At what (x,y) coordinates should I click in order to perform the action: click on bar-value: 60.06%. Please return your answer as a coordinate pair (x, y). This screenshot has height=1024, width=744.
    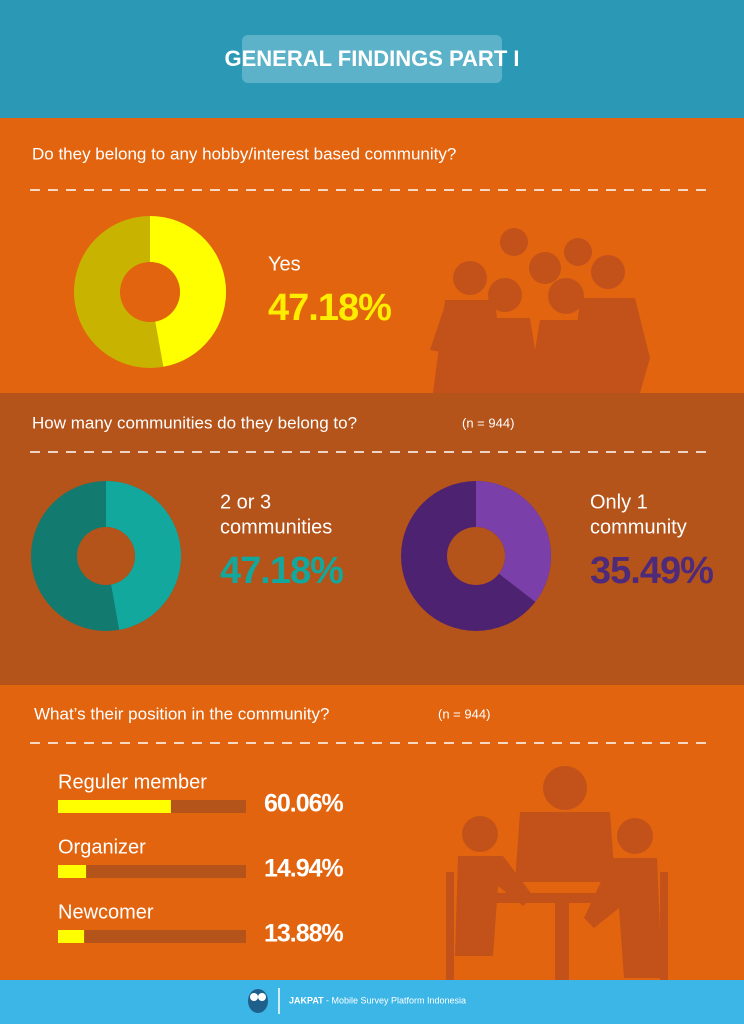
    Looking at the image, I should click on (304, 804).